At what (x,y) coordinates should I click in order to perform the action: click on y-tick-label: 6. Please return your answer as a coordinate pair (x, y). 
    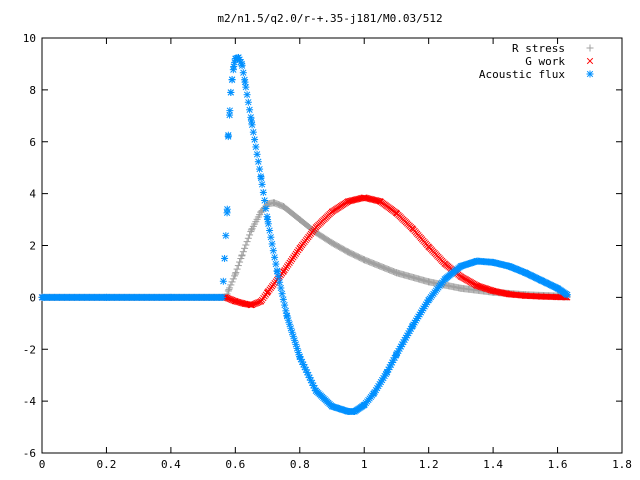
    Looking at the image, I should click on (32, 142).